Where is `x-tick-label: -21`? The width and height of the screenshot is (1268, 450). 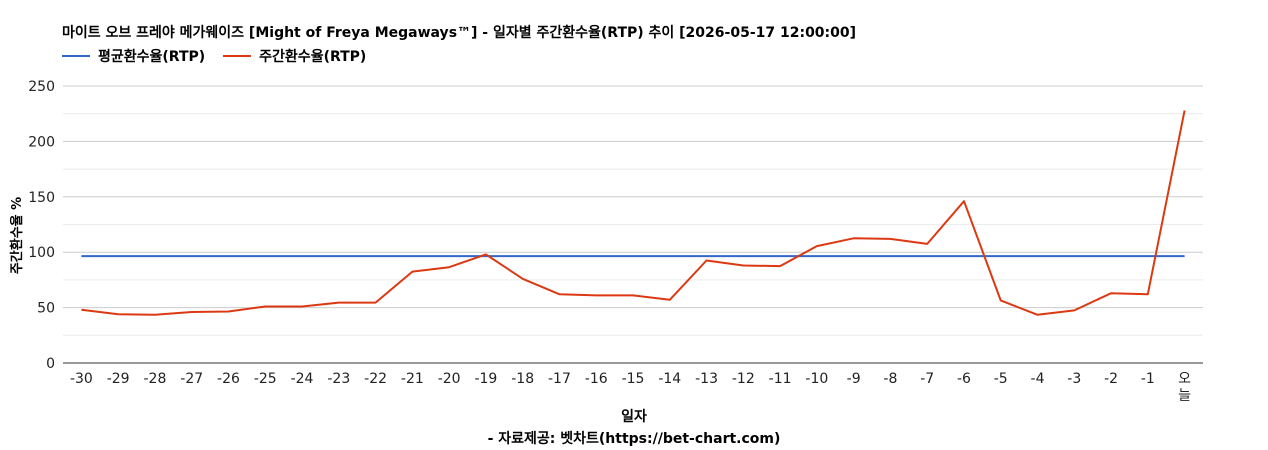
x-tick-label: -21 is located at coordinates (412, 379).